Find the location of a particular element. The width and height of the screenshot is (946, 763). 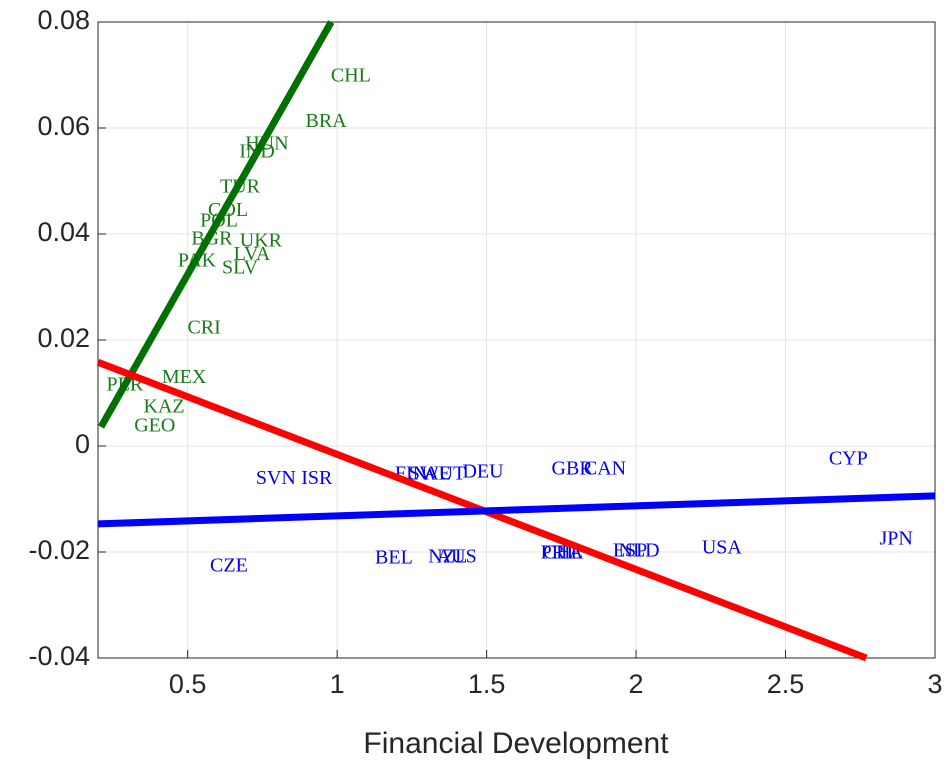

y-tick-label: 0.04 is located at coordinates (63, 232).